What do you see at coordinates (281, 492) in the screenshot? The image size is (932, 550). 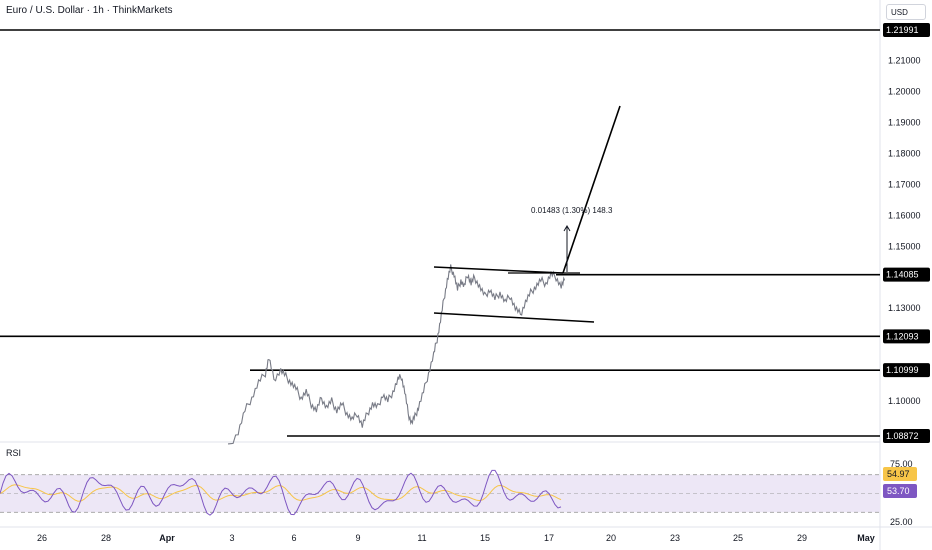 I see `rsi-series` at bounding box center [281, 492].